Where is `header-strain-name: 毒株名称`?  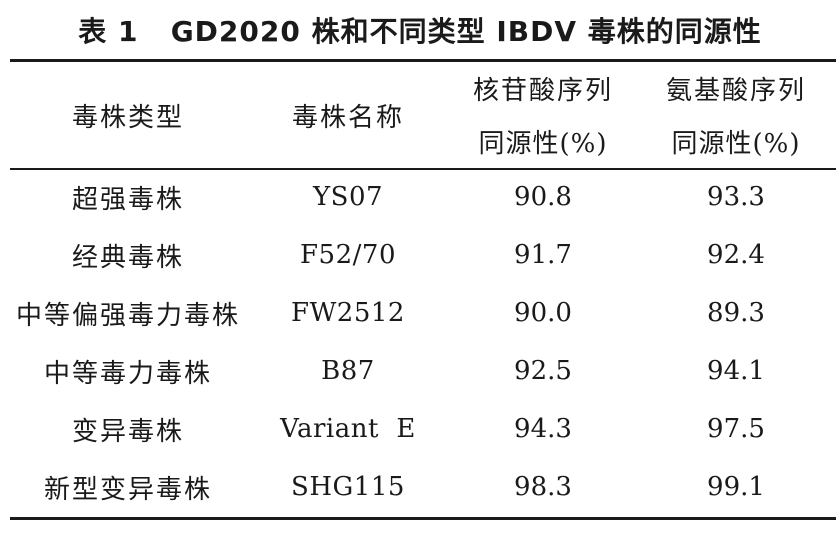
header-strain-name: 毒株名称 is located at coordinates (347, 117).